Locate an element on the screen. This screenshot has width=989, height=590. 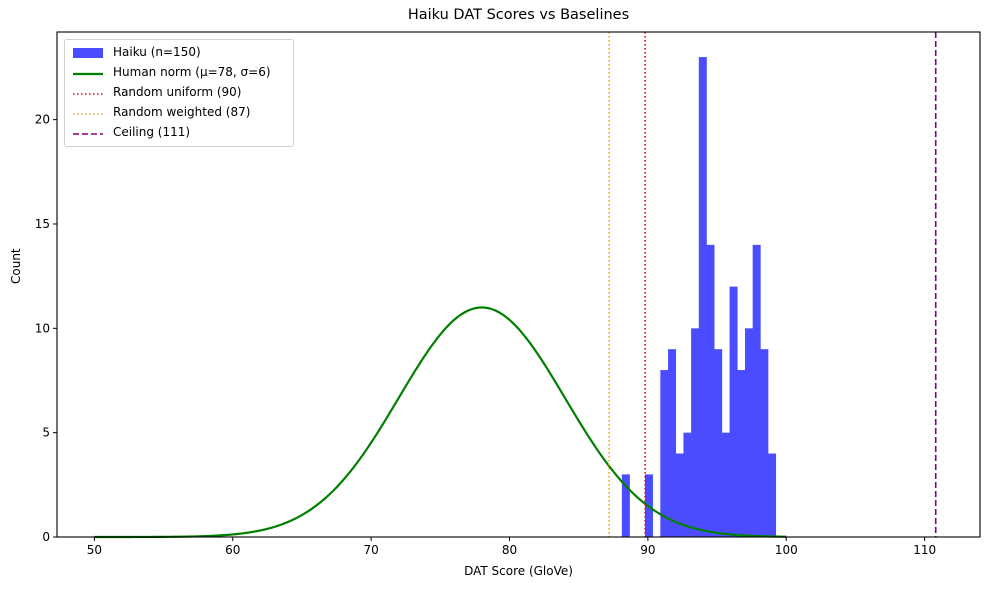
histogram-bars is located at coordinates (699, 297).